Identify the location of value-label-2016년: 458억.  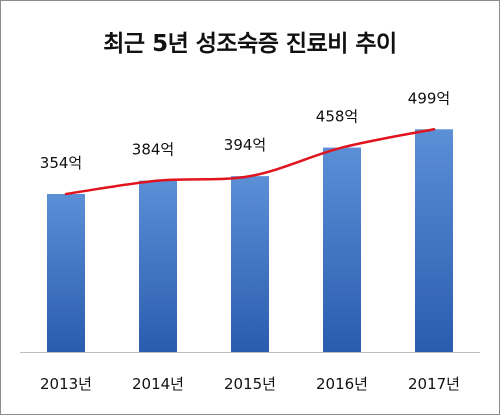
(337, 117).